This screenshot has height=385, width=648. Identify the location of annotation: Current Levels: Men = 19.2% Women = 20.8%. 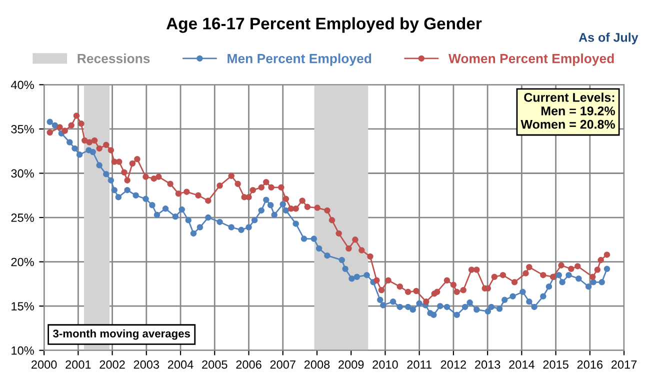
(567, 110).